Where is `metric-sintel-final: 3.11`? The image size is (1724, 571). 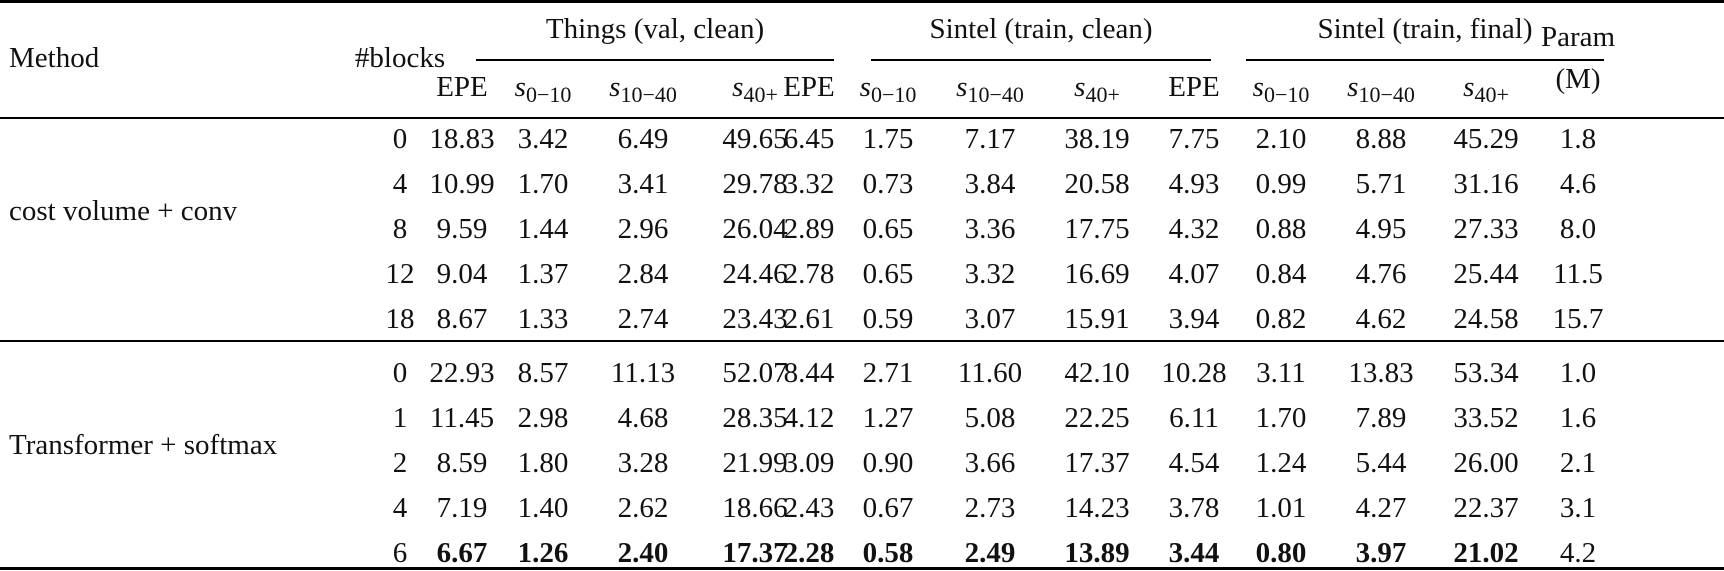
metric-sintel-final: 3.11 is located at coordinates (1281, 373).